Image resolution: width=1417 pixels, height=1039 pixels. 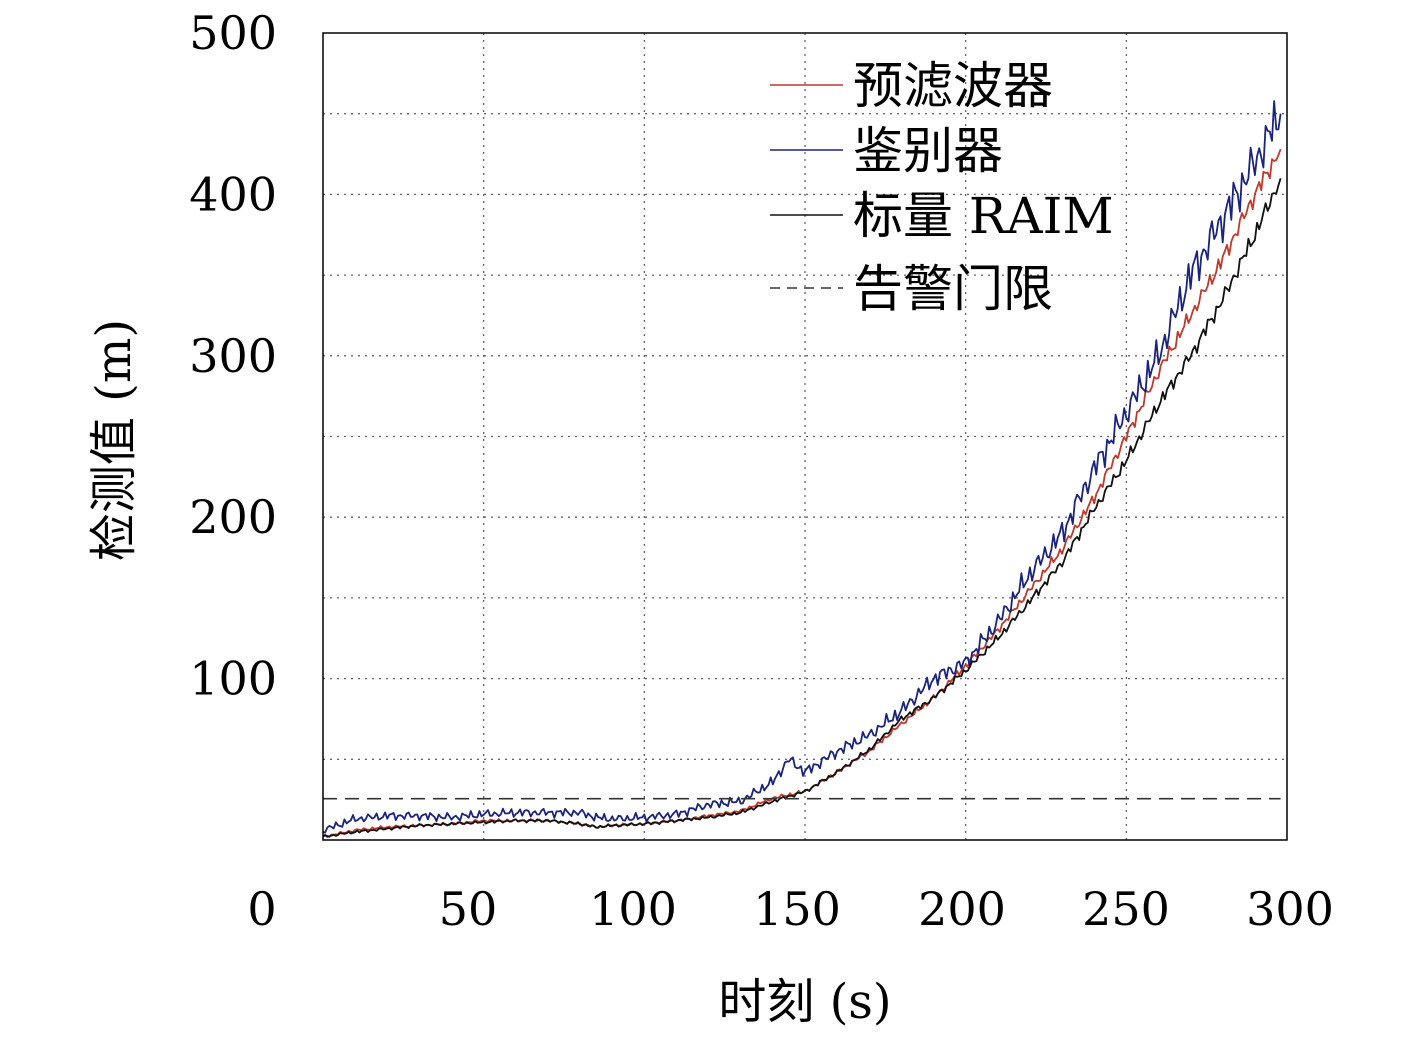 What do you see at coordinates (468, 909) in the screenshot?
I see `x-tick-label: 50` at bounding box center [468, 909].